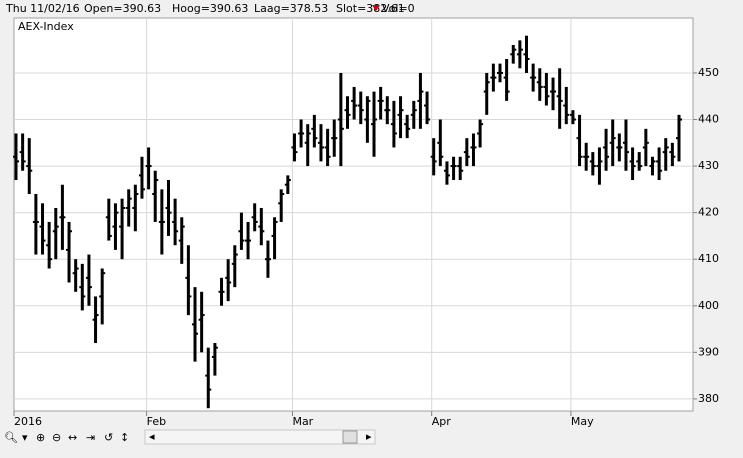  I want to click on y-tick-label: 380, so click(708, 398).